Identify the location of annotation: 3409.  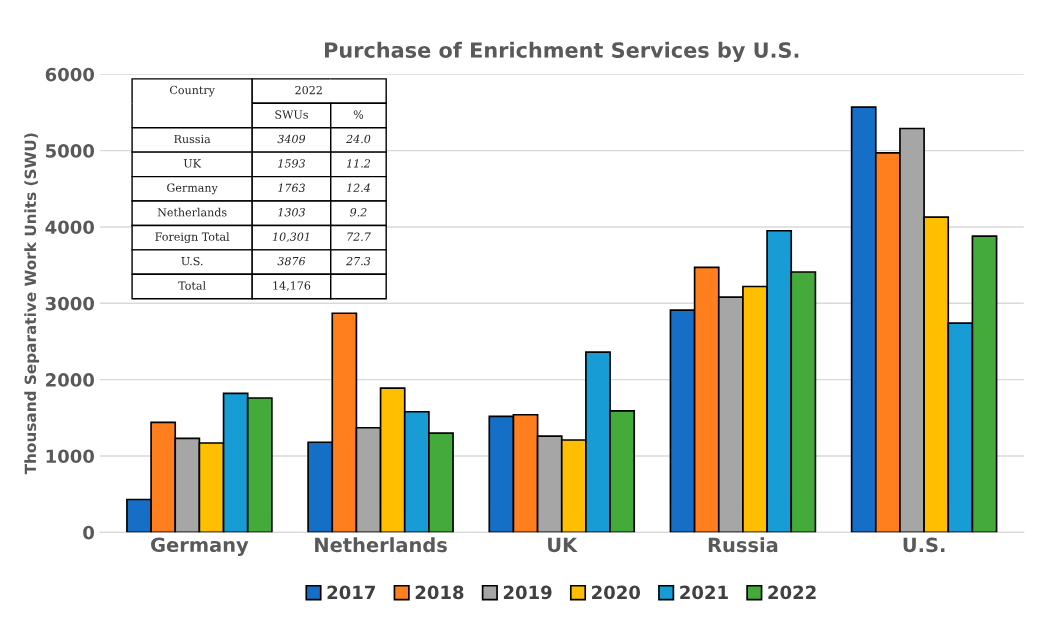
(291, 139).